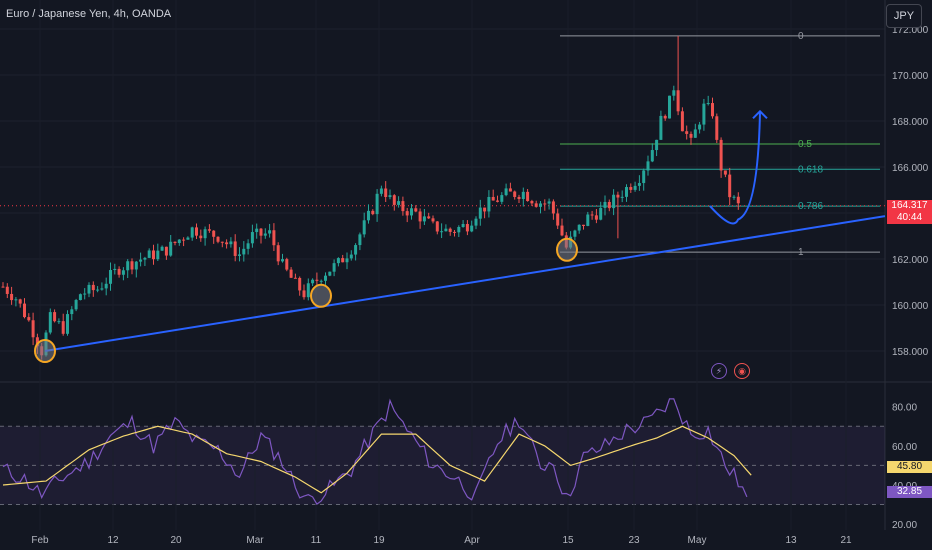 The image size is (932, 550). What do you see at coordinates (176, 540) in the screenshot?
I see `time-tick-label: 20` at bounding box center [176, 540].